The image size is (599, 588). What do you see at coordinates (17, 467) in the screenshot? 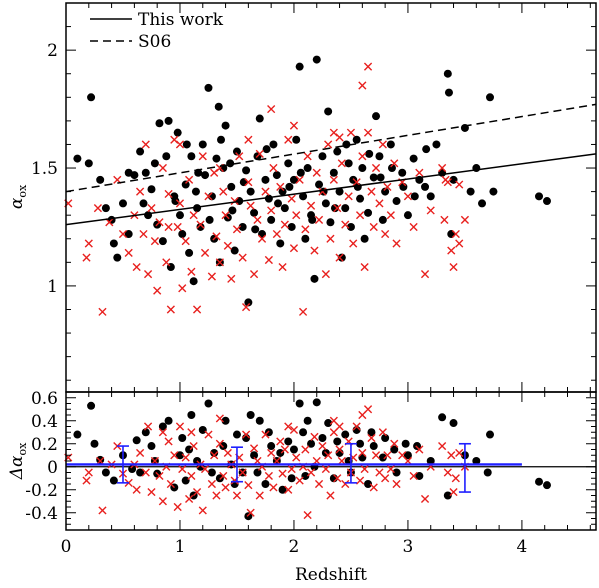
I see `bottom-y-axis-title-main: Δα` at bounding box center [17, 467].